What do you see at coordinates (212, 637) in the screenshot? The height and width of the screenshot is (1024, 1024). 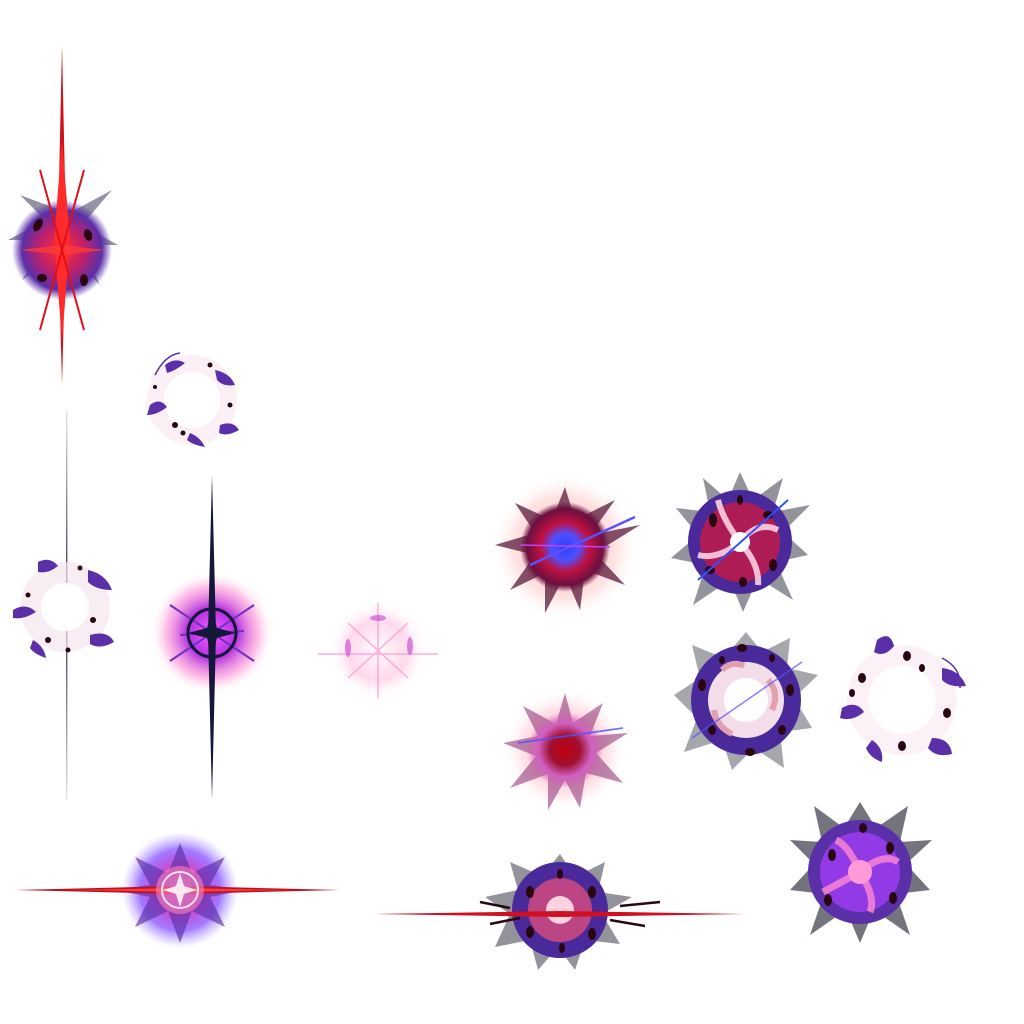 I see `burst-navy-star-flare` at bounding box center [212, 637].